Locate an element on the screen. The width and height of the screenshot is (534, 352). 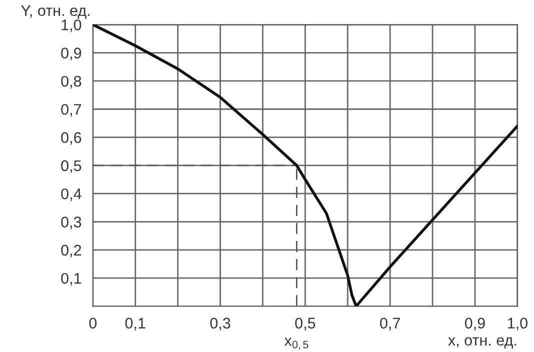
y-tick-label: 0,2 is located at coordinates (71, 251).